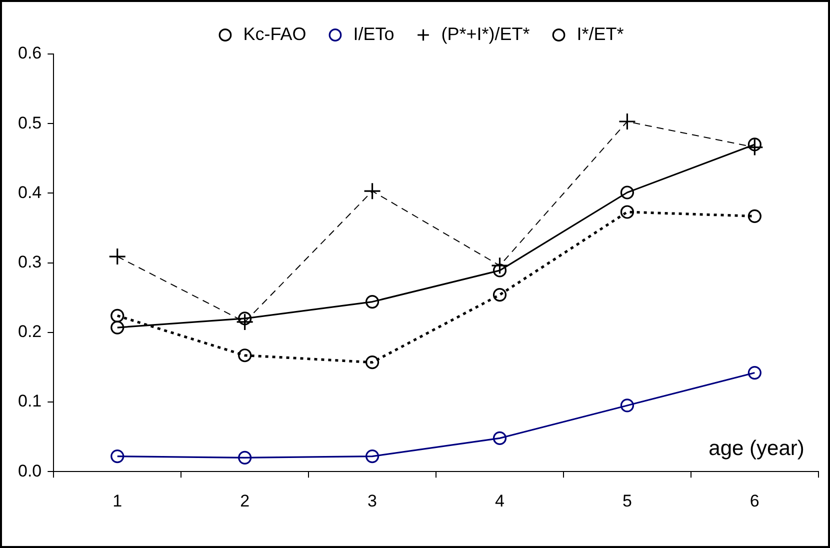 The height and width of the screenshot is (548, 830). Describe the element at coordinates (756, 448) in the screenshot. I see `x-axis-title: age (year)` at that location.